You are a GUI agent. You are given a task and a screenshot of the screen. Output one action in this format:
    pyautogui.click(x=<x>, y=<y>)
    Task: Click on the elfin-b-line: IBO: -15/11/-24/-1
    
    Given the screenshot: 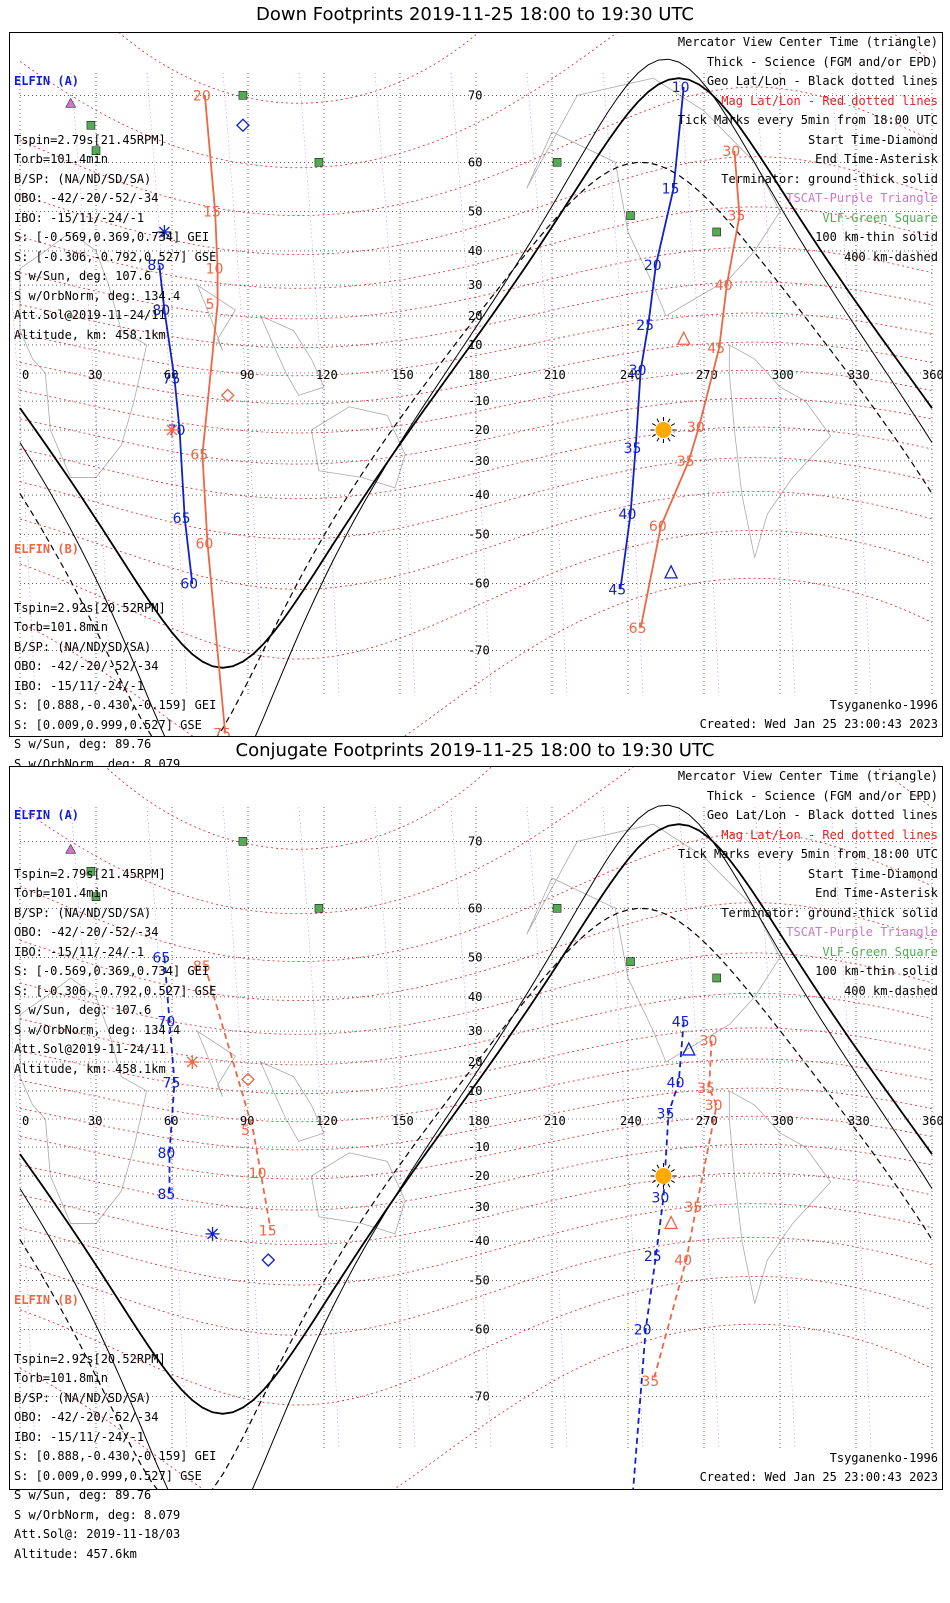 What is the action you would take?
    pyautogui.click(x=79, y=1436)
    